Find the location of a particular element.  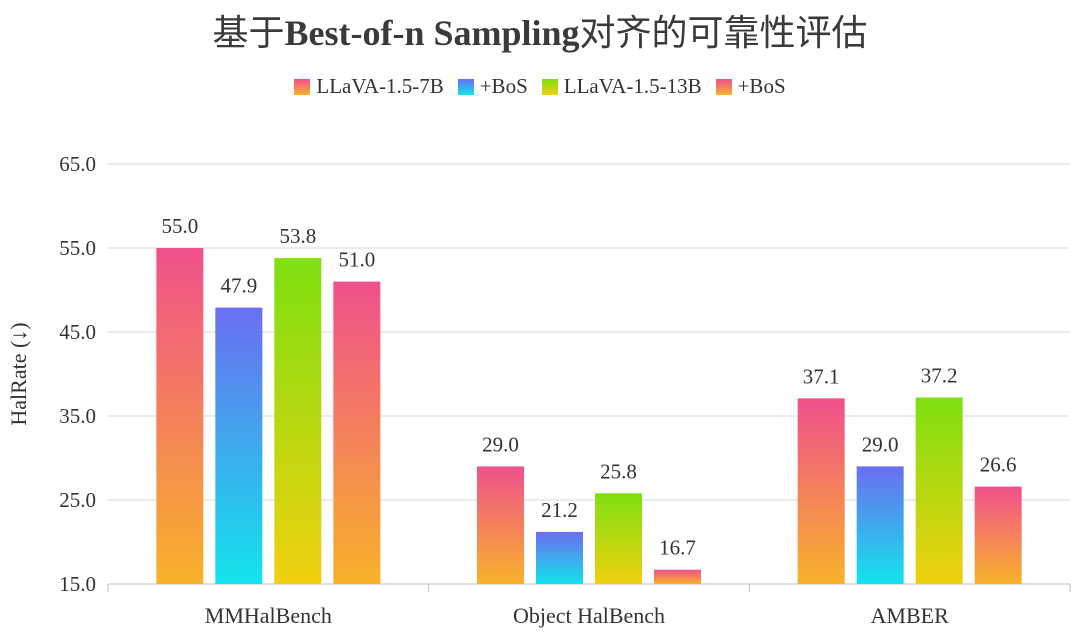

title-prefix: 基于 is located at coordinates (248, 33).